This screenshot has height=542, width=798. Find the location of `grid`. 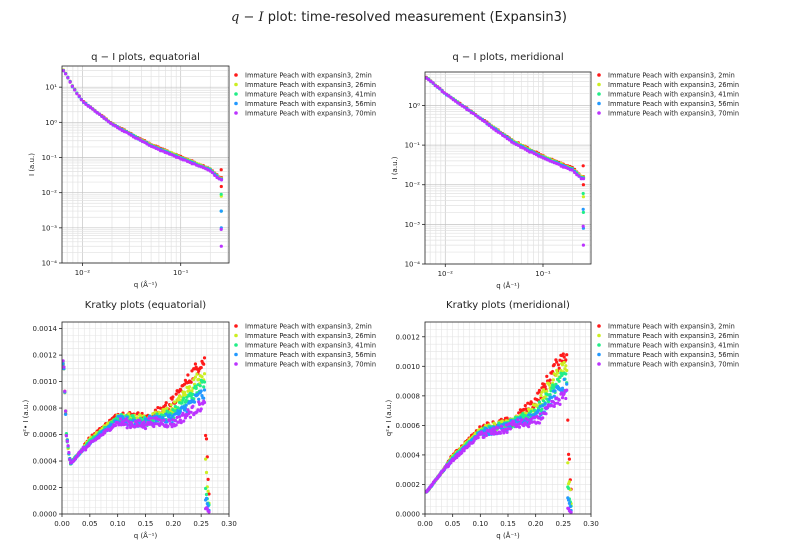

grid is located at coordinates (145, 164).